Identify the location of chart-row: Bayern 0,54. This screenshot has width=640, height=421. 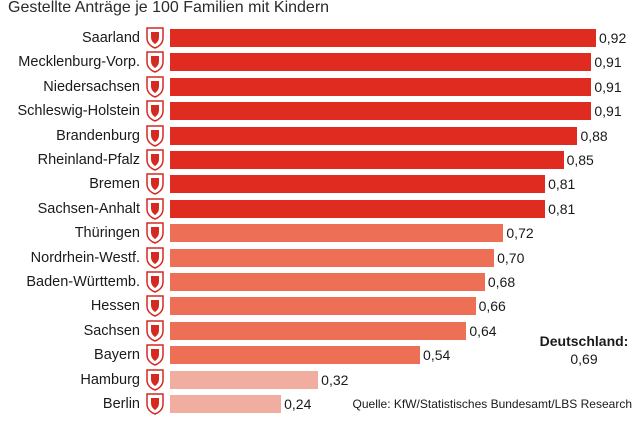
(320, 355).